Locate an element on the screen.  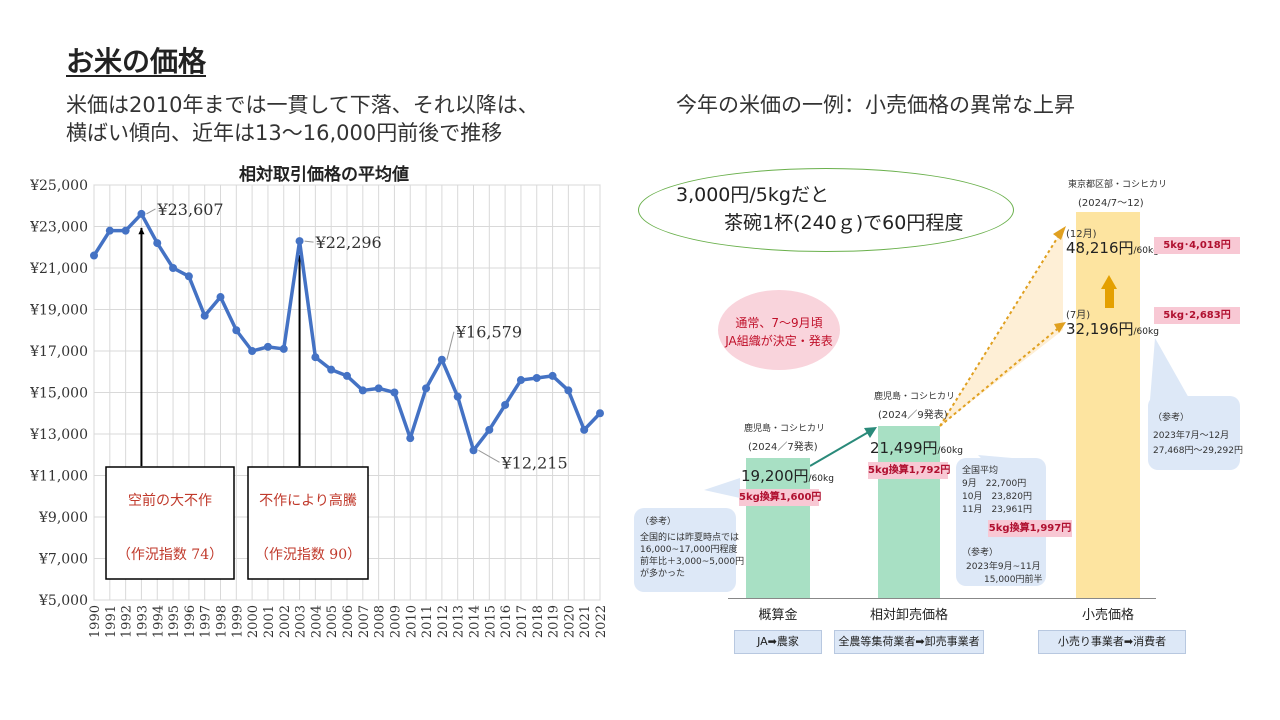
jul-label: (7月) is located at coordinates (1078, 315).